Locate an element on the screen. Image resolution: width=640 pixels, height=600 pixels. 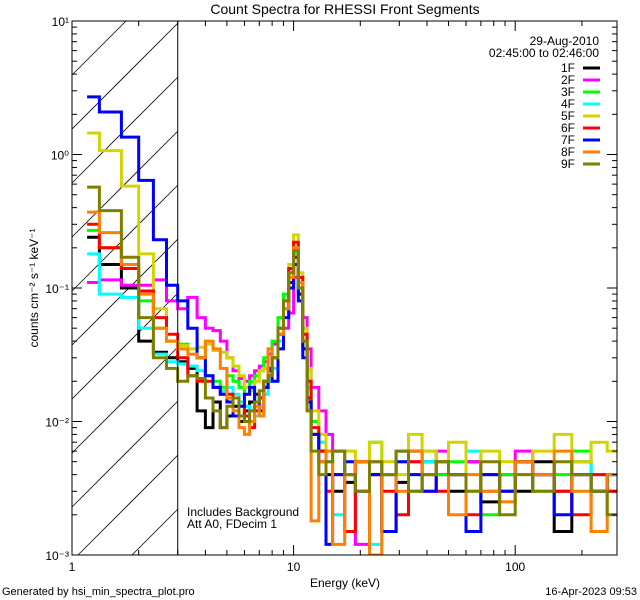
y-tick-label: 10⁰ is located at coordinates (60, 156).